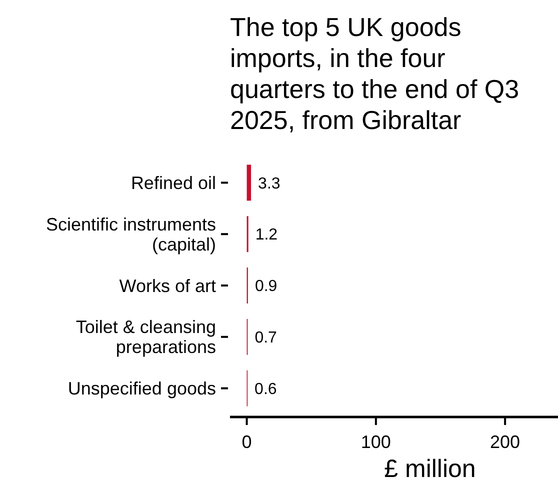 The width and height of the screenshot is (558, 480). I want to click on y-tick-label: Unspecified goods, so click(142, 388).